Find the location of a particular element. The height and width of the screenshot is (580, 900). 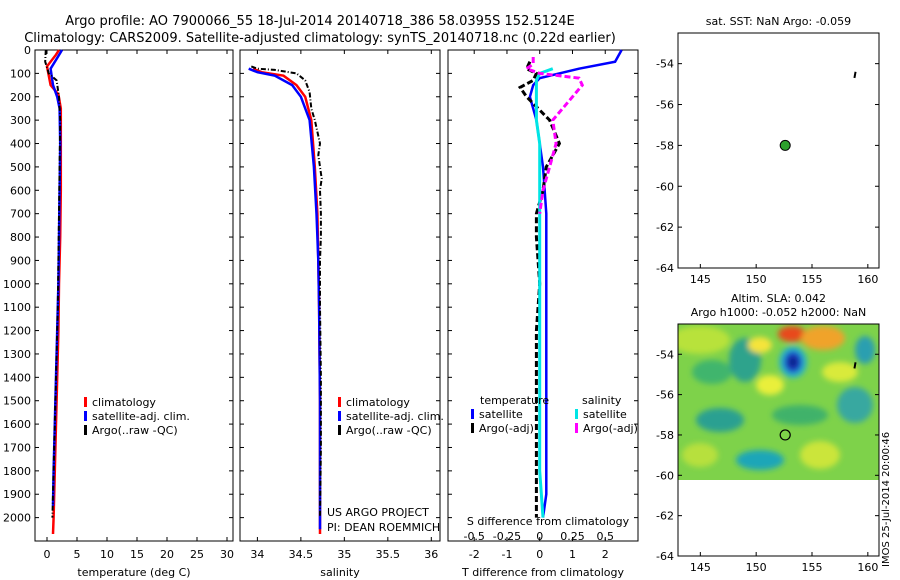

map-title: sat. SST: NaN Argo: -0.059 is located at coordinates (778, 21).